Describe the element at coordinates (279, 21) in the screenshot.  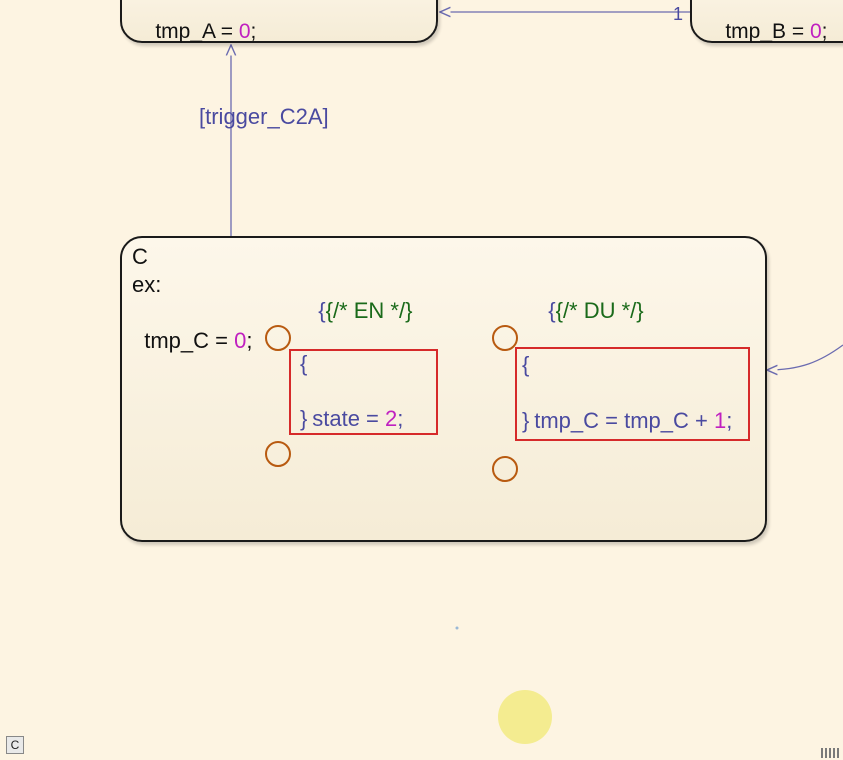
I see `state-a: tmp_A = 0;` at that location.